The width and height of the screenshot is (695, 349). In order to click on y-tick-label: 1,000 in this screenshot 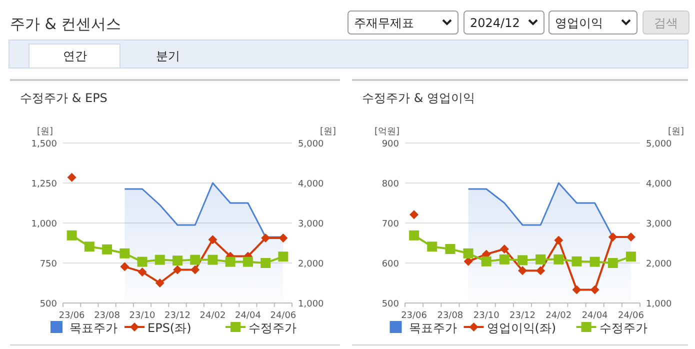, I will do `click(44, 225)`.